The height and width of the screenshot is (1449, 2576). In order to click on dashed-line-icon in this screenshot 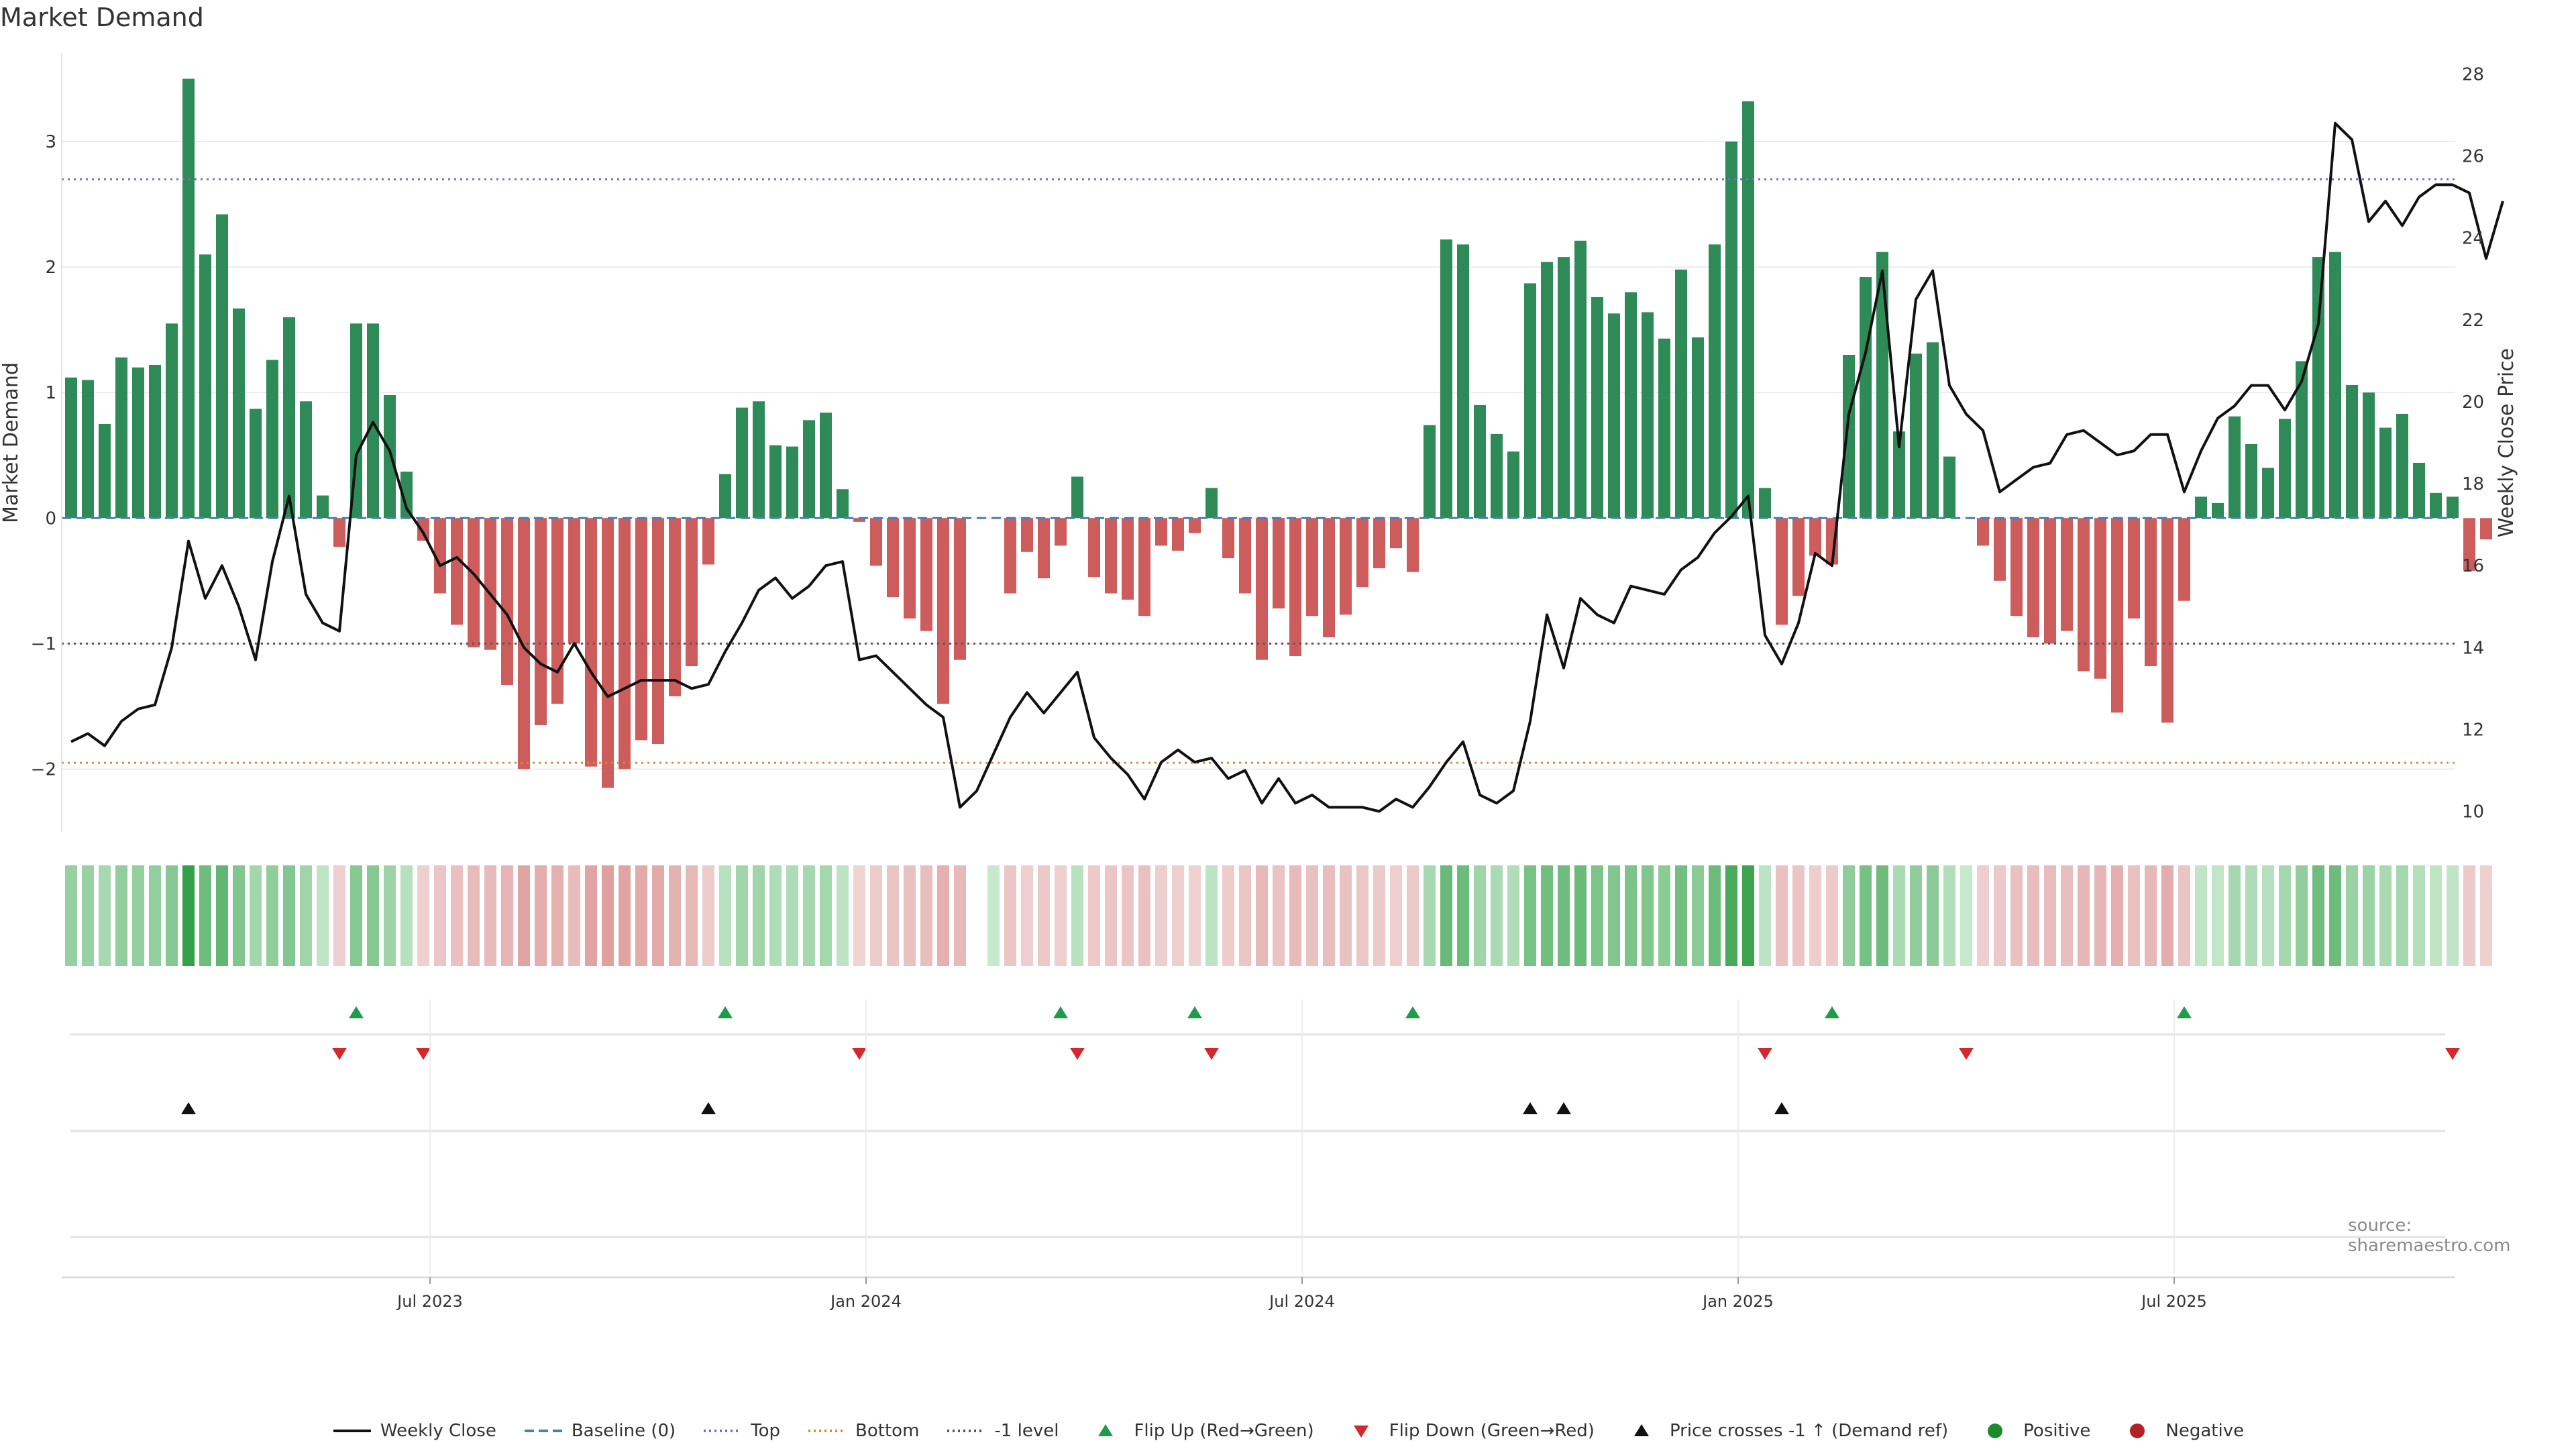, I will do `click(543, 1431)`.